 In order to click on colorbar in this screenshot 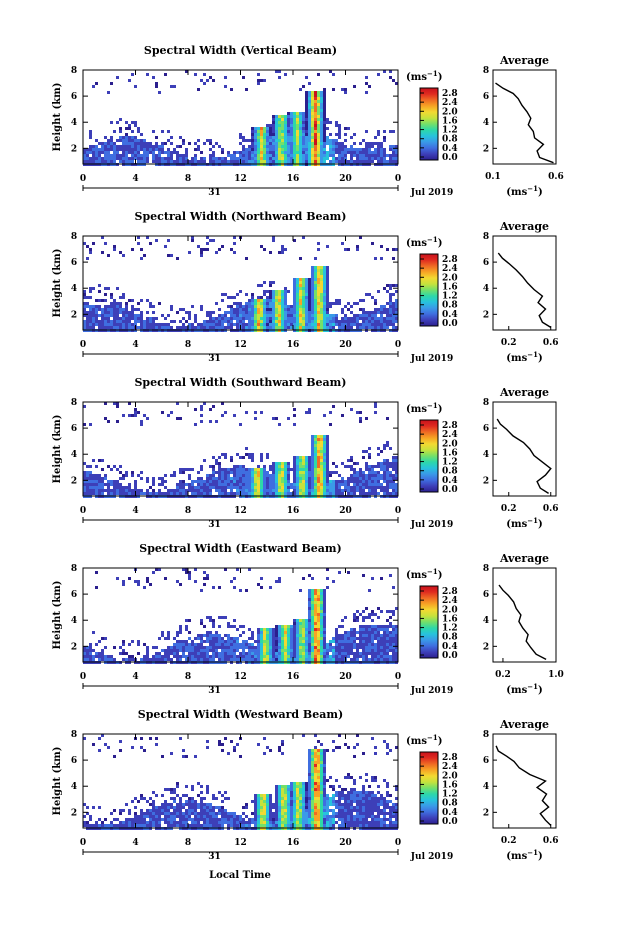, I will do `click(429, 456)`.